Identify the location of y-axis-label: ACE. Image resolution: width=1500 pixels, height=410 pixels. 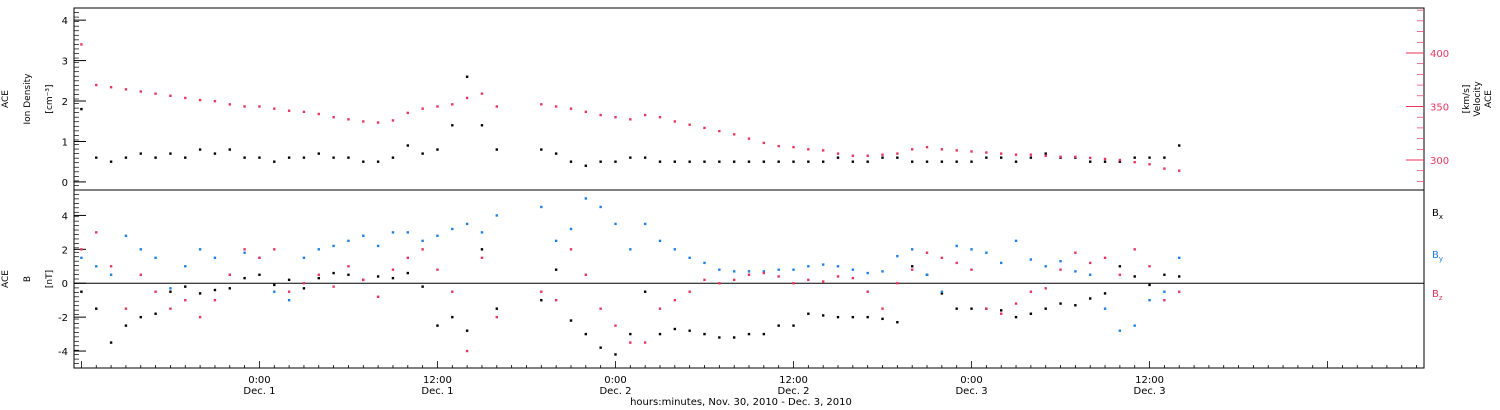
(6, 279).